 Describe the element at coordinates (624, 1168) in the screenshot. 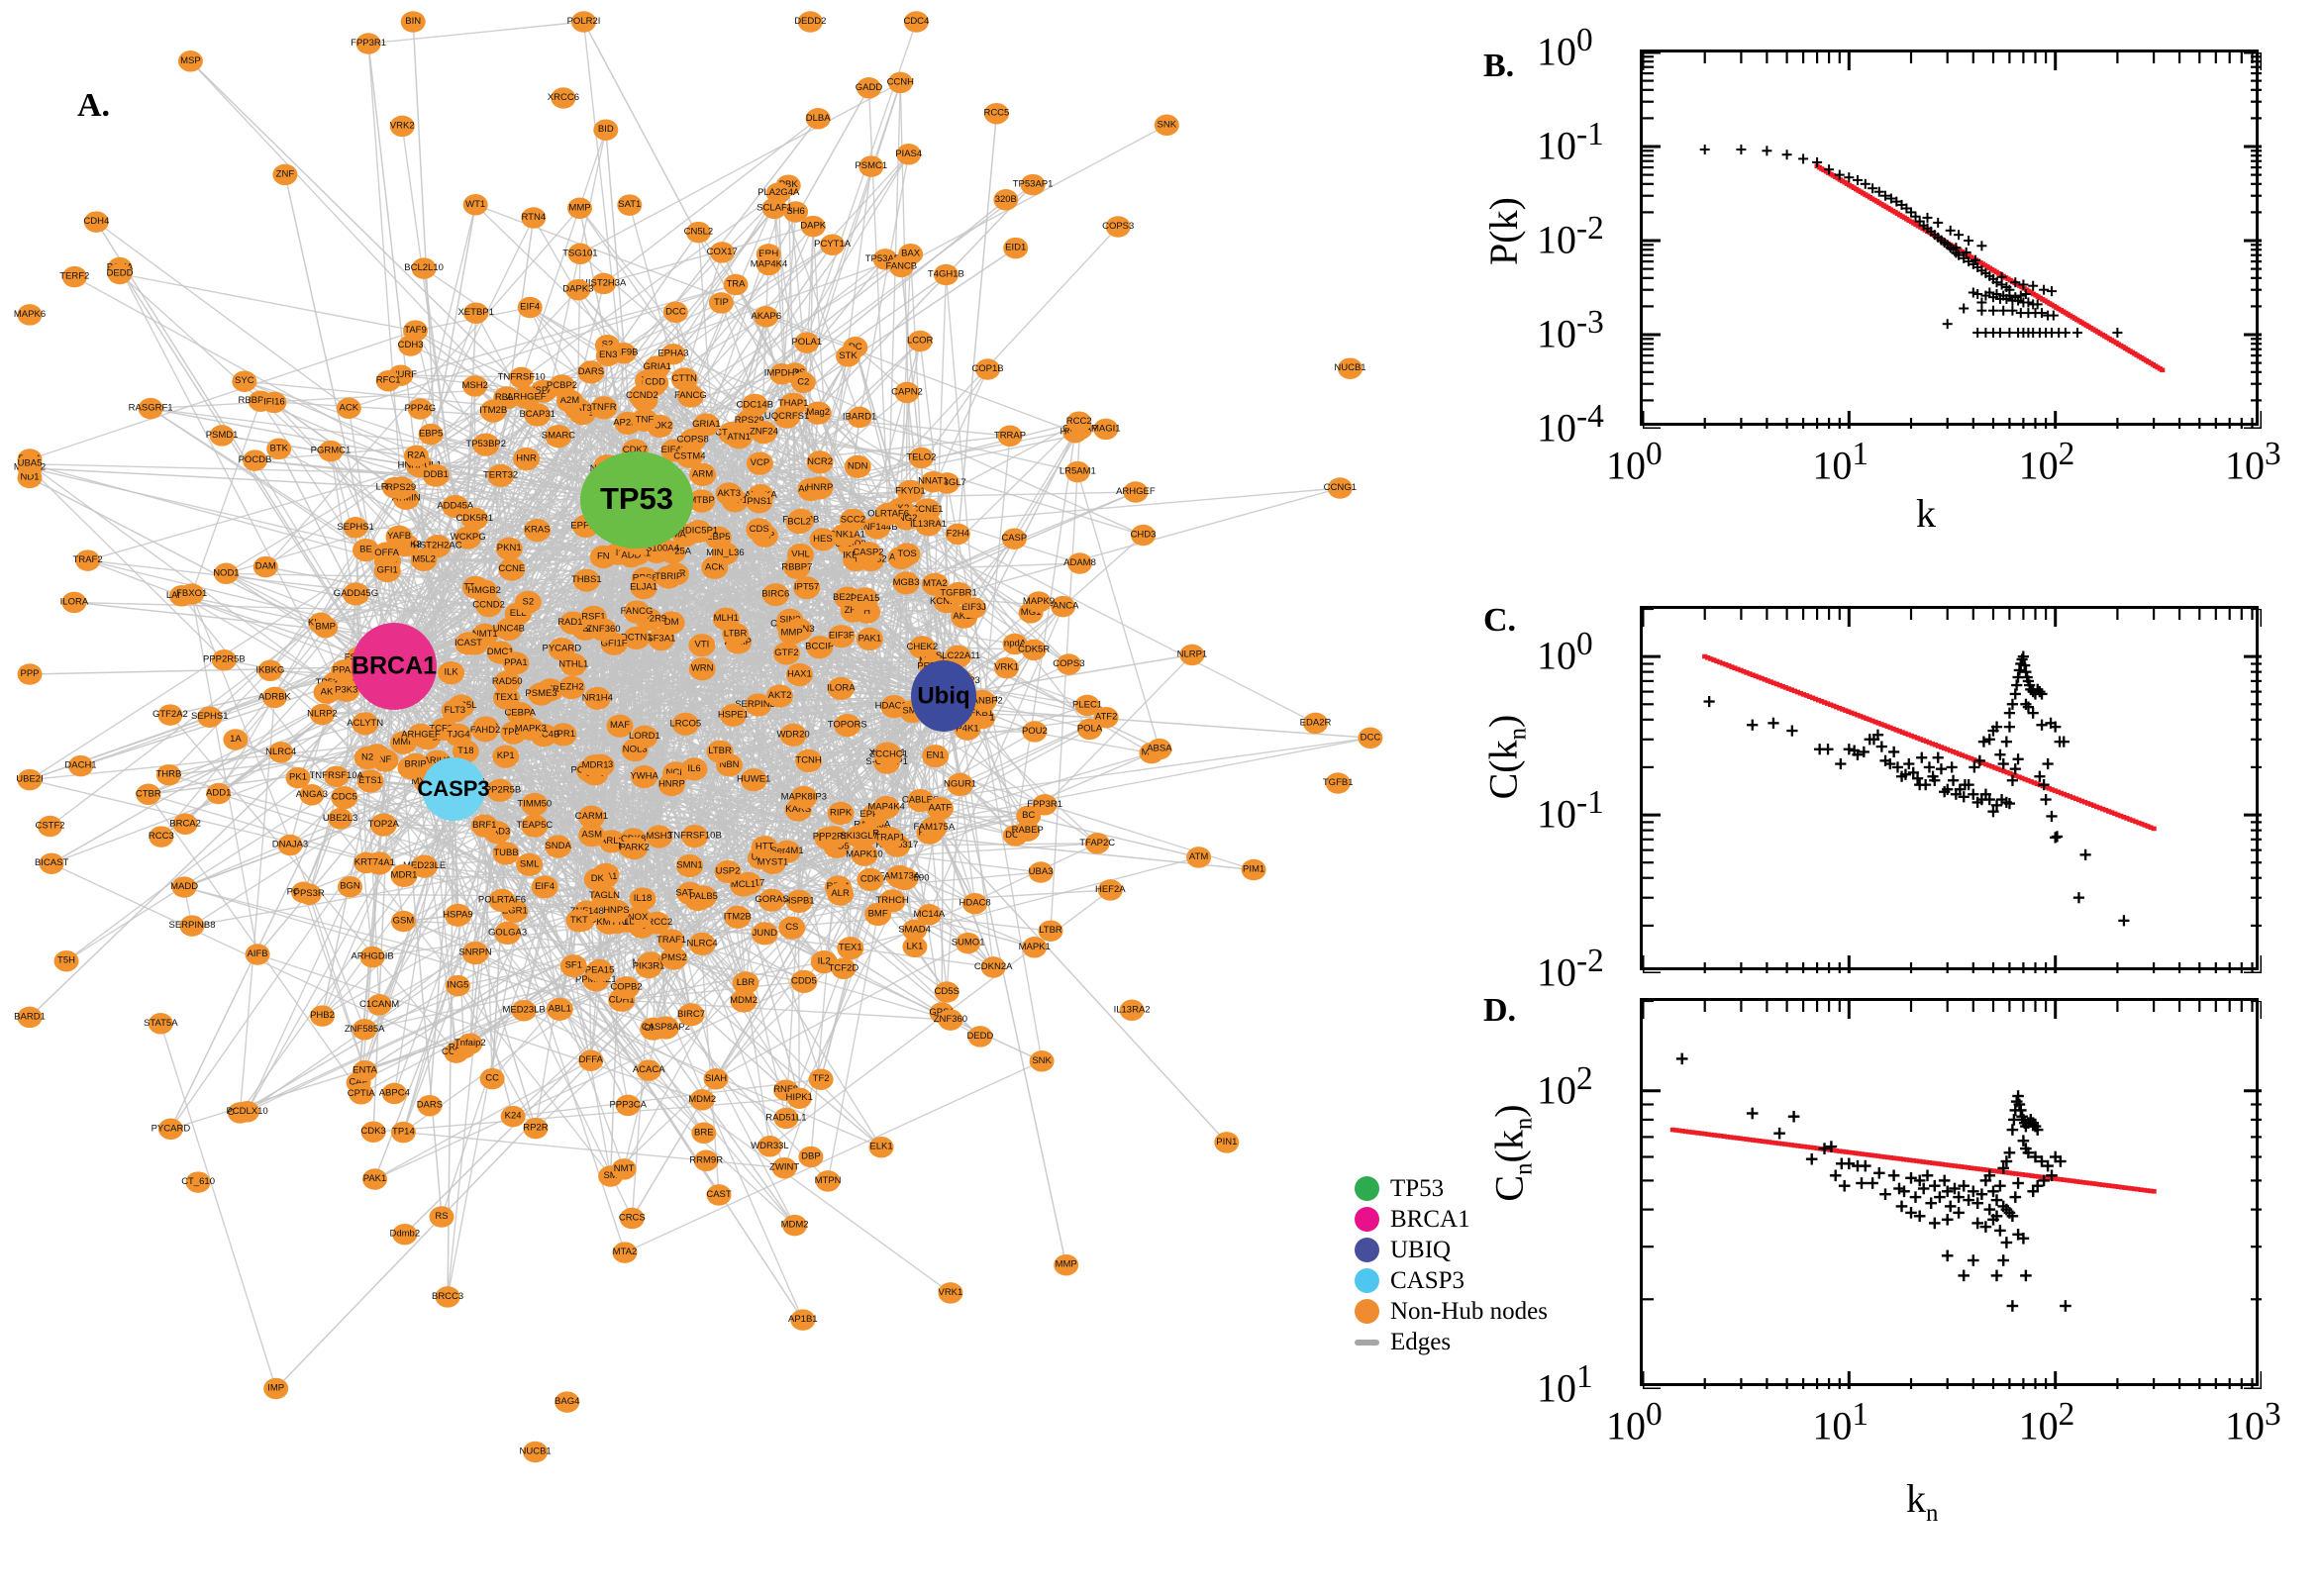

I see `network-node-label: NMT` at that location.